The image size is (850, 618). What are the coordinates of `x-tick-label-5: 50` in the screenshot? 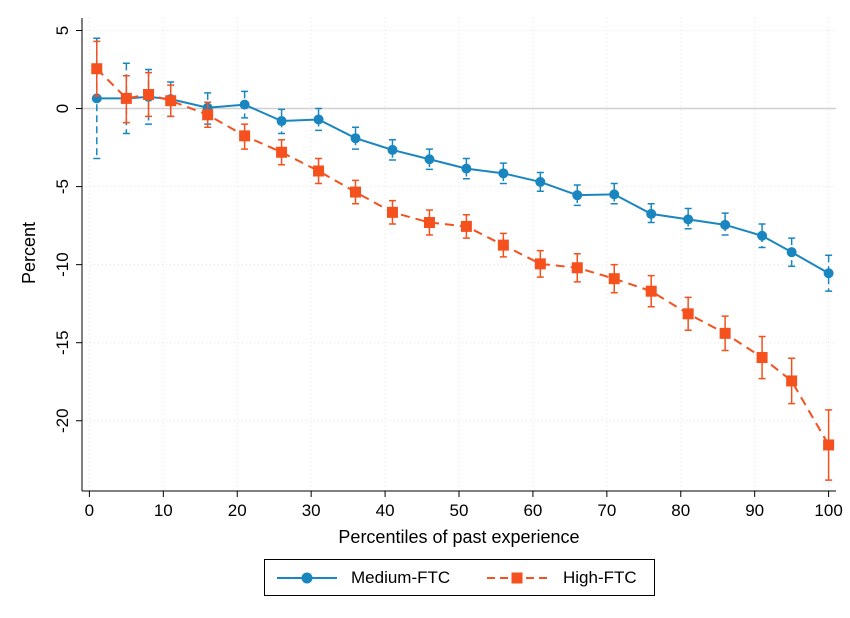 It's located at (459, 510).